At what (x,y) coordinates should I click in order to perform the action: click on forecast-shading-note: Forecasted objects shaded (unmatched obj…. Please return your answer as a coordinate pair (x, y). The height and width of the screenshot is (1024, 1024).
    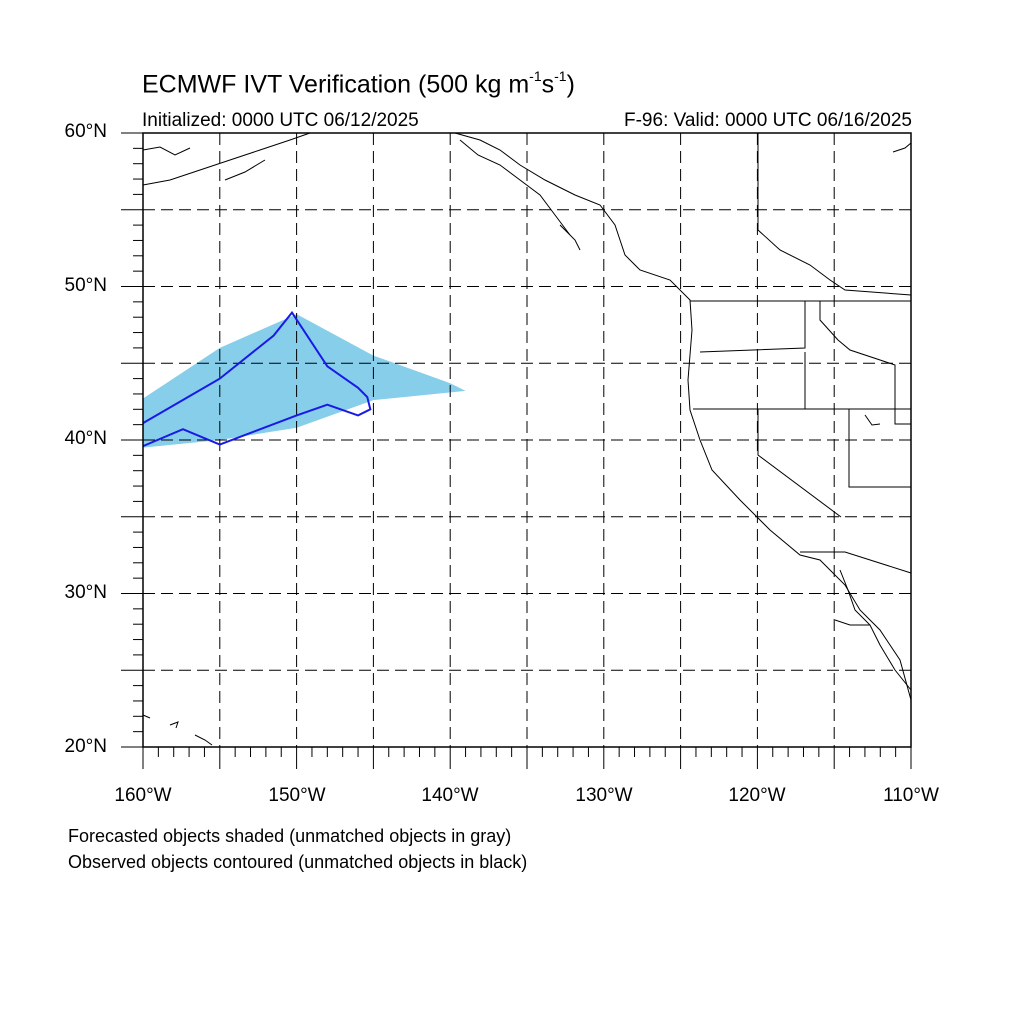
    Looking at the image, I should click on (290, 836).